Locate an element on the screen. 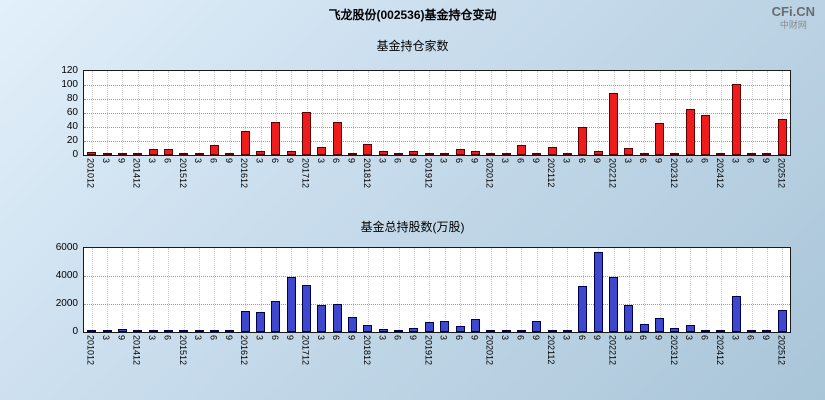 Image resolution: width=825 pixels, height=400 pixels. x-tick-label: 202112 is located at coordinates (551, 350).